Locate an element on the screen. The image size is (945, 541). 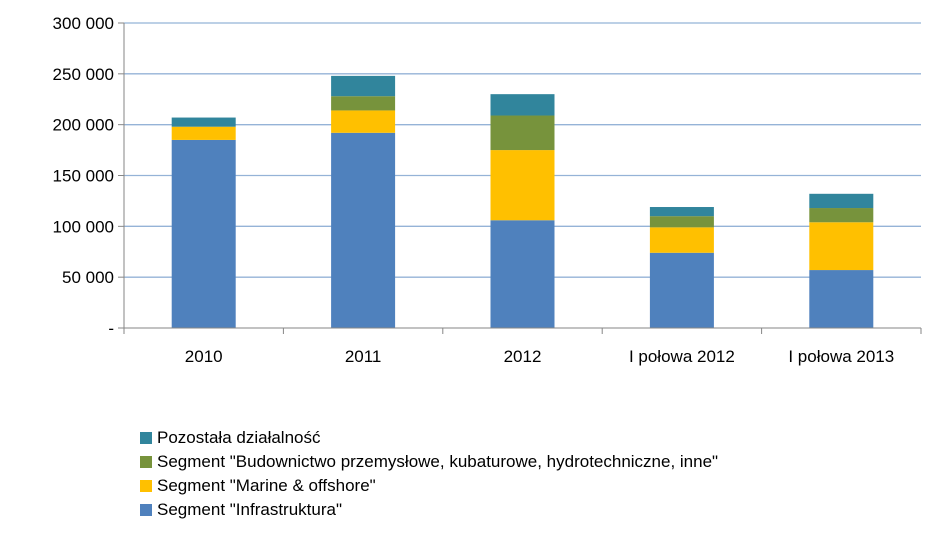
legend-entry: Pozostała działalność is located at coordinates (429, 438).